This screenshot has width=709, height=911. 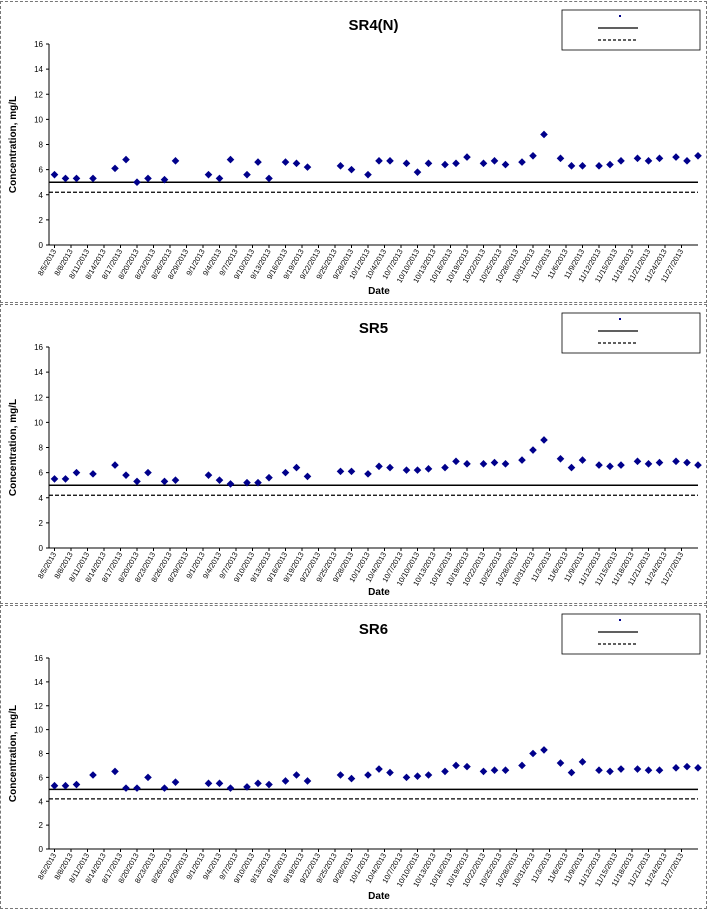 I want to click on y-tick-label: 14, so click(x=38, y=682).